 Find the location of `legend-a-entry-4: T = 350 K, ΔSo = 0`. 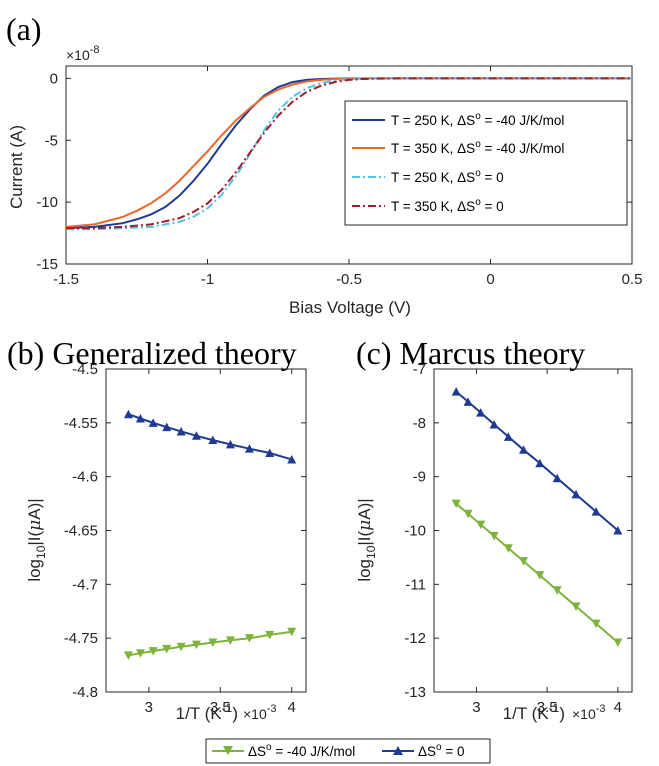

legend-a-entry-4: T = 350 K, ΔSo = 0 is located at coordinates (447, 205).